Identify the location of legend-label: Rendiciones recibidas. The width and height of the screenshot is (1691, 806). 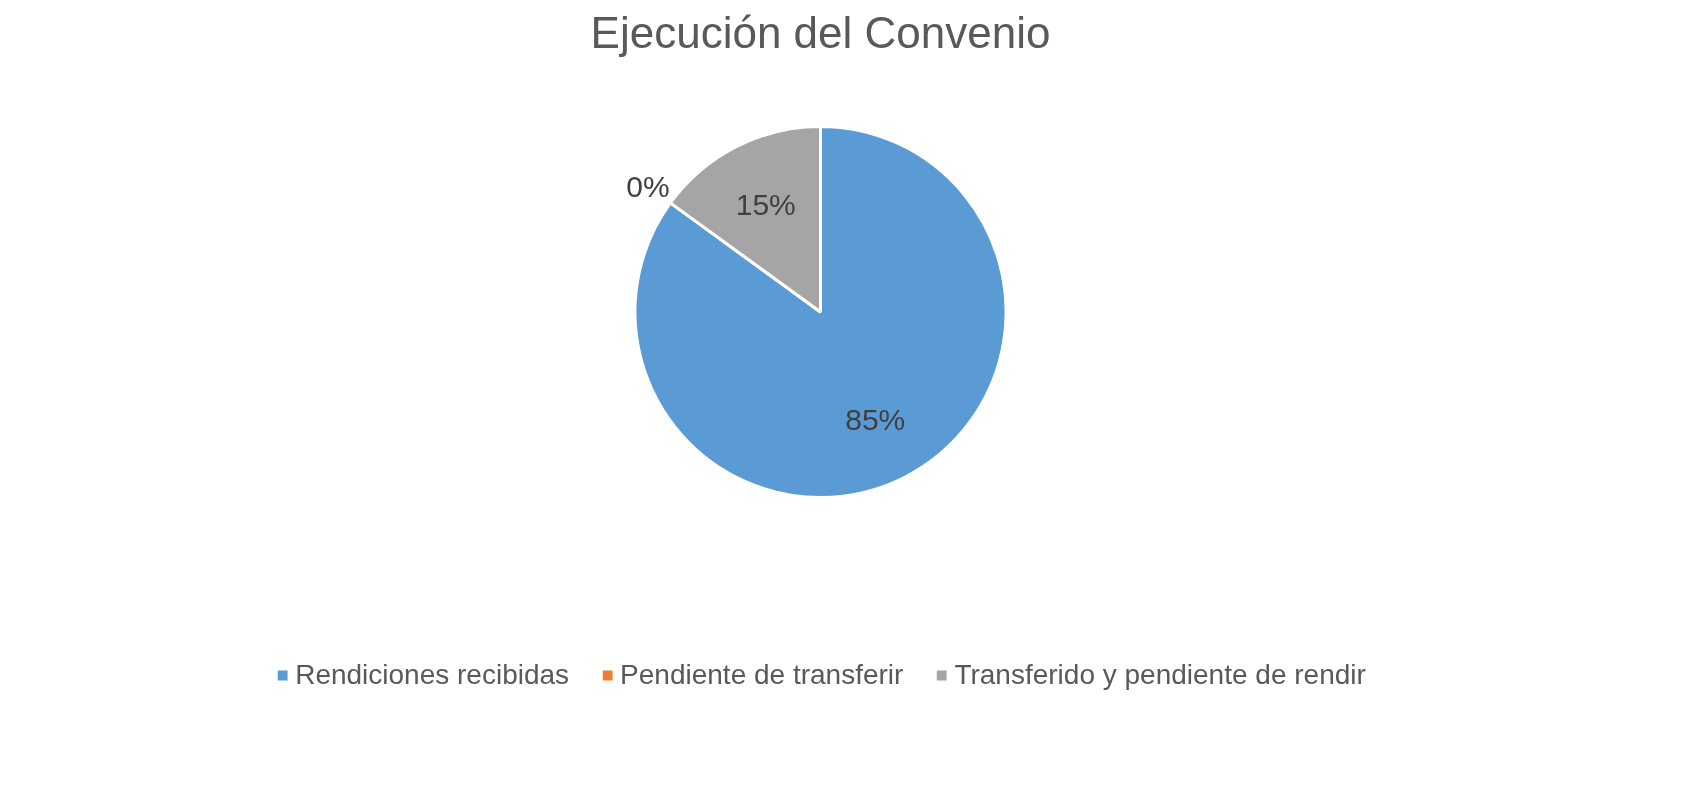
(432, 675).